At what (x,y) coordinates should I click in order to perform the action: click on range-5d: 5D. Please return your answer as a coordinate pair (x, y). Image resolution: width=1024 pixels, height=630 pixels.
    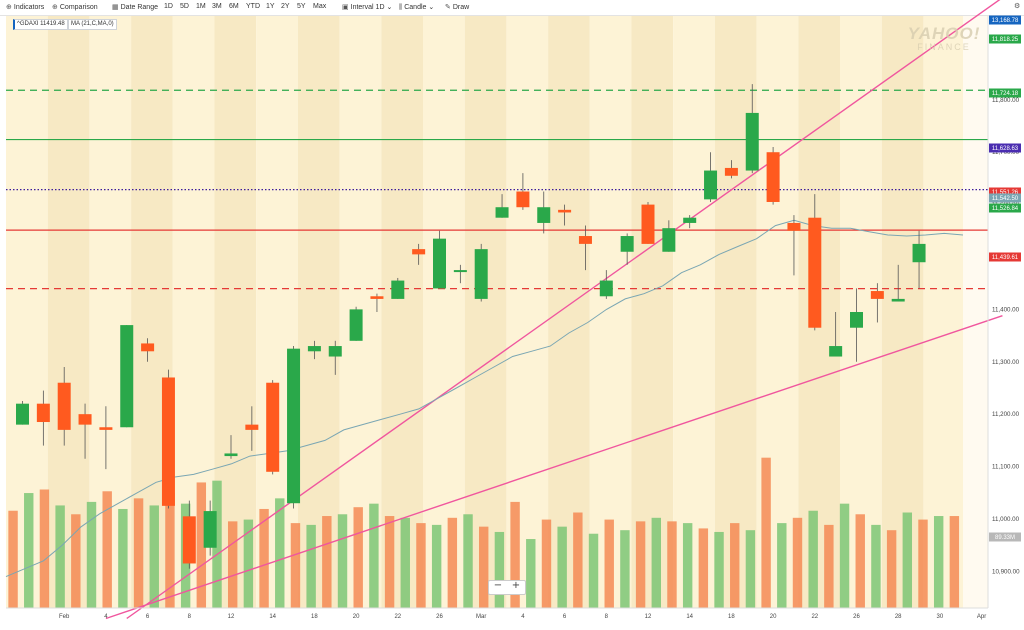
    Looking at the image, I should click on (184, 6).